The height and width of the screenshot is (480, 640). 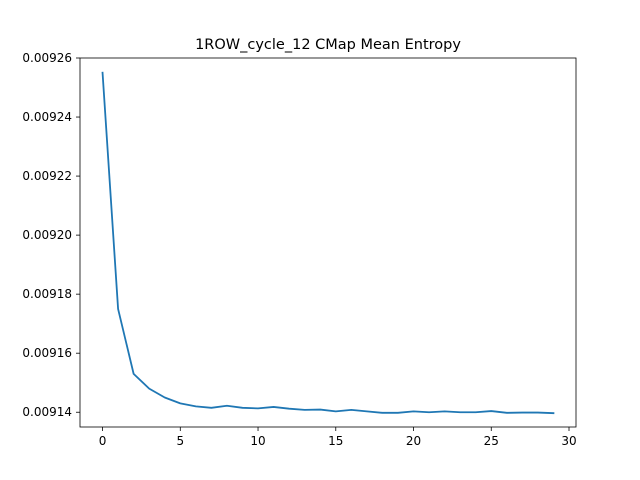 What do you see at coordinates (47, 235) in the screenshot?
I see `y-tick-label: 0.00920` at bounding box center [47, 235].